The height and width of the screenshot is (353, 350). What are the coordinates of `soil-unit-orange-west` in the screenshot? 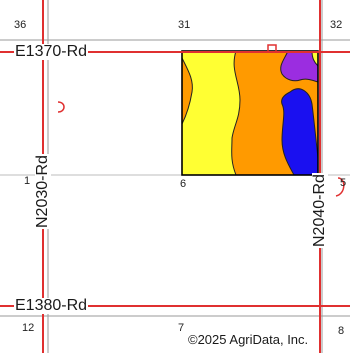 It's located at (187, 91).